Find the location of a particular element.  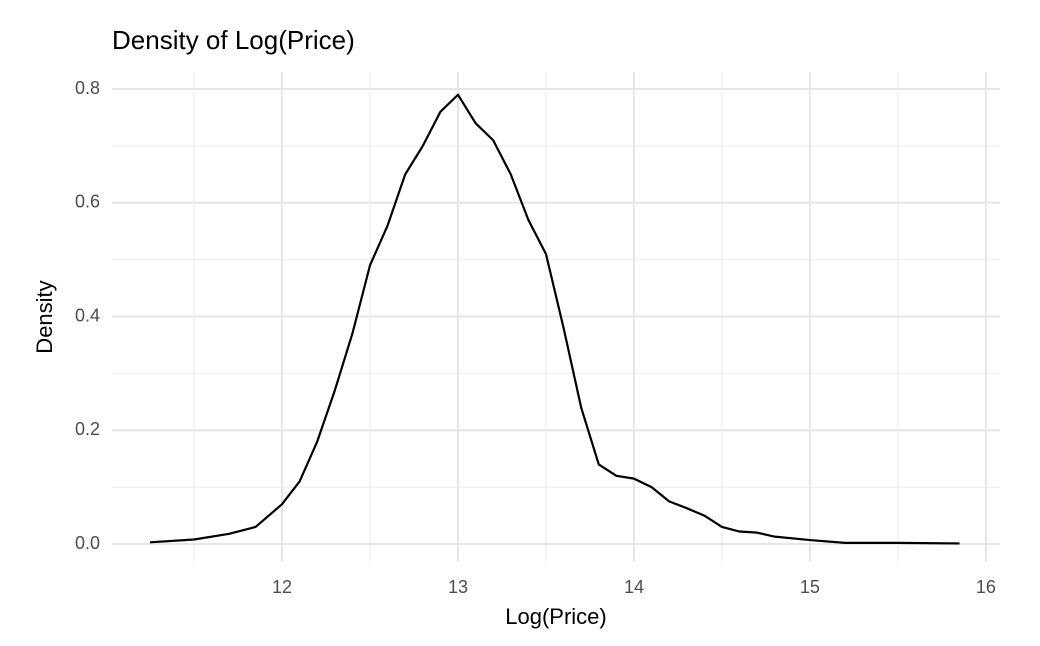

x-axis-label: Log(Price) is located at coordinates (555, 616).